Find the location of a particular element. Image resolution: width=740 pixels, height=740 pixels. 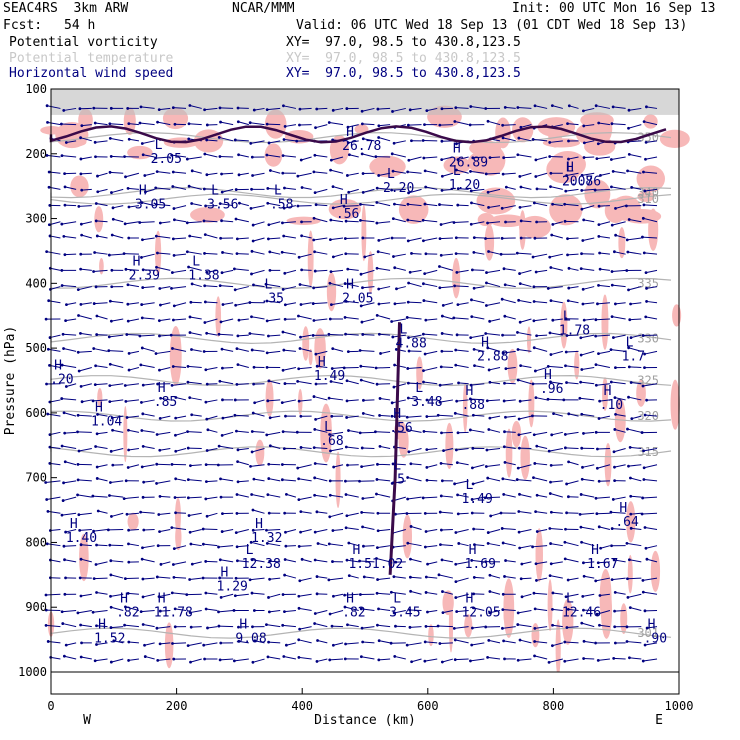

y-axis-label: Pressure (hPa) is located at coordinates (10, 381).